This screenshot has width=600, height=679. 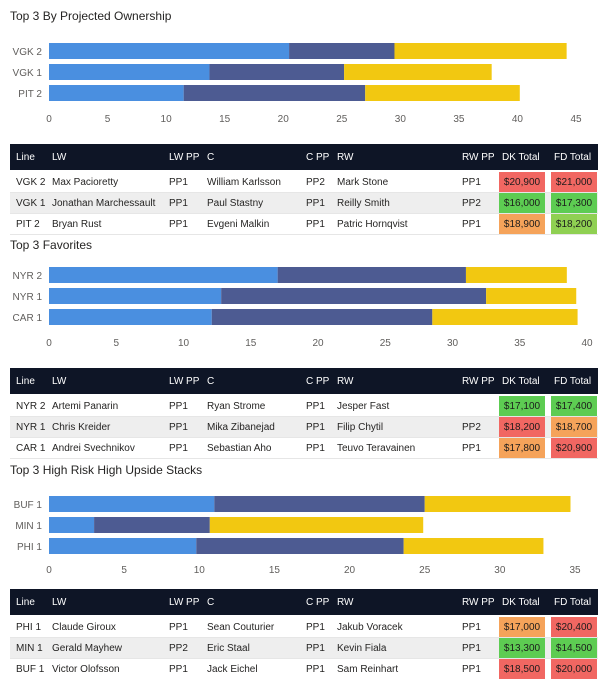 What do you see at coordinates (178, 406) in the screenshot?
I see `cell-lw-pp: PP1` at bounding box center [178, 406].